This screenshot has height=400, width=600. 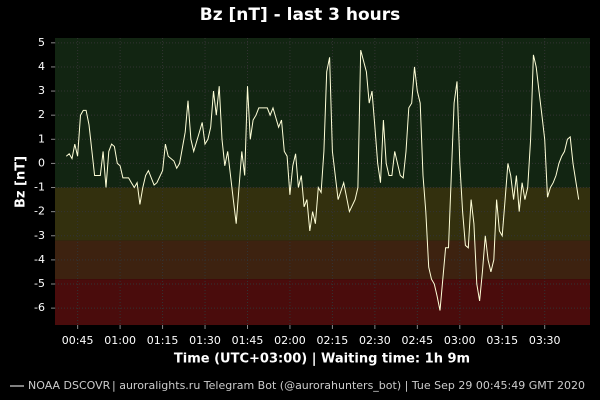 What do you see at coordinates (39, 307) in the screenshot?
I see `y-tick-label: -6` at bounding box center [39, 307].